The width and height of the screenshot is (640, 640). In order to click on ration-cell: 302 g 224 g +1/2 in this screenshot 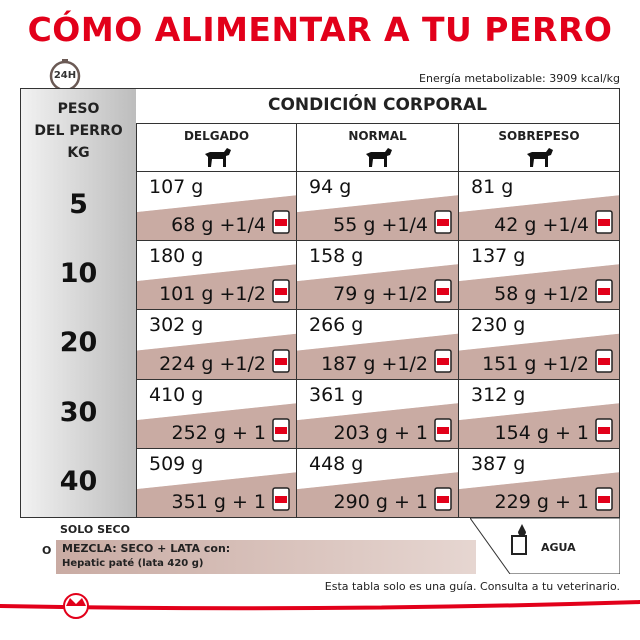, I will do `click(216, 344)`.